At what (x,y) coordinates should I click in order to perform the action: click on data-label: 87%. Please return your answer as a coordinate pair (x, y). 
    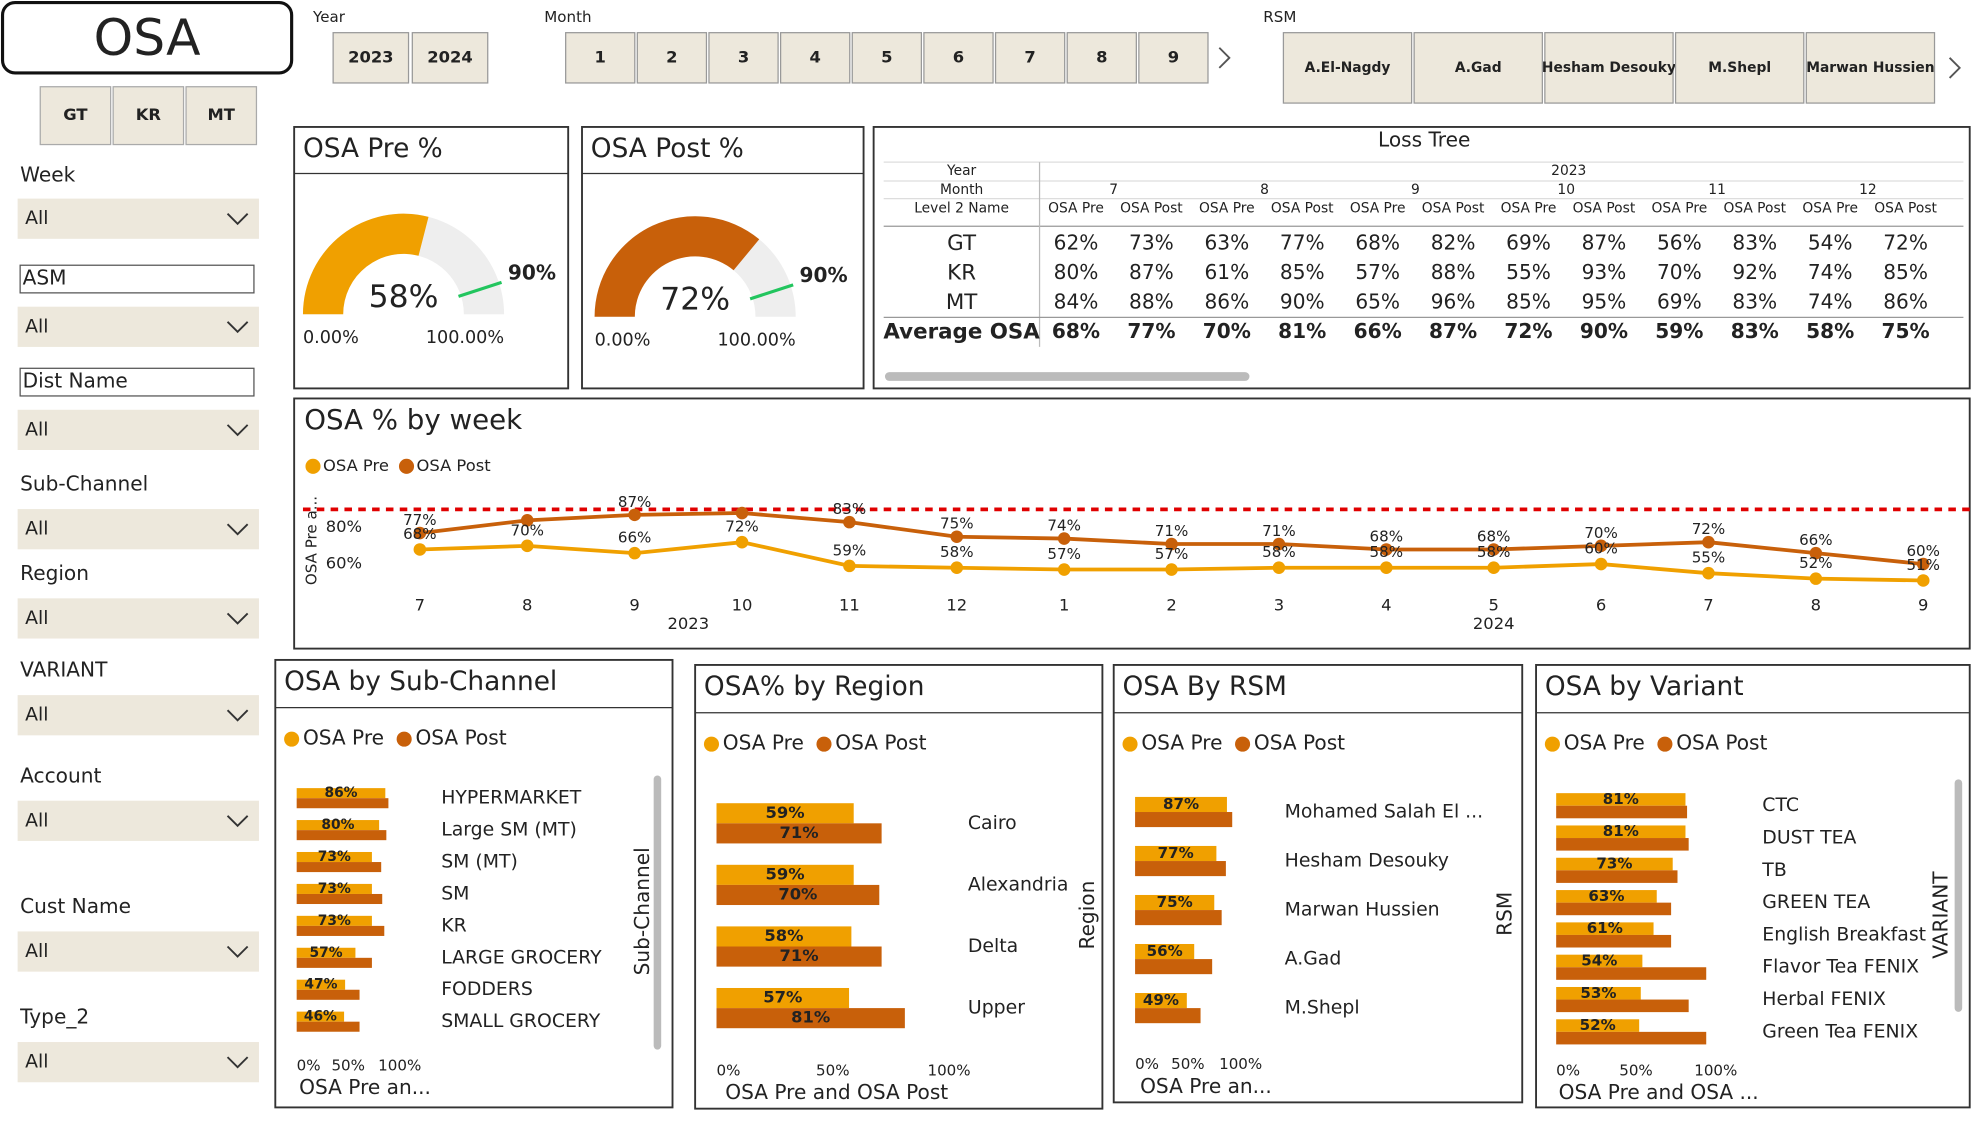
    Looking at the image, I should click on (635, 502).